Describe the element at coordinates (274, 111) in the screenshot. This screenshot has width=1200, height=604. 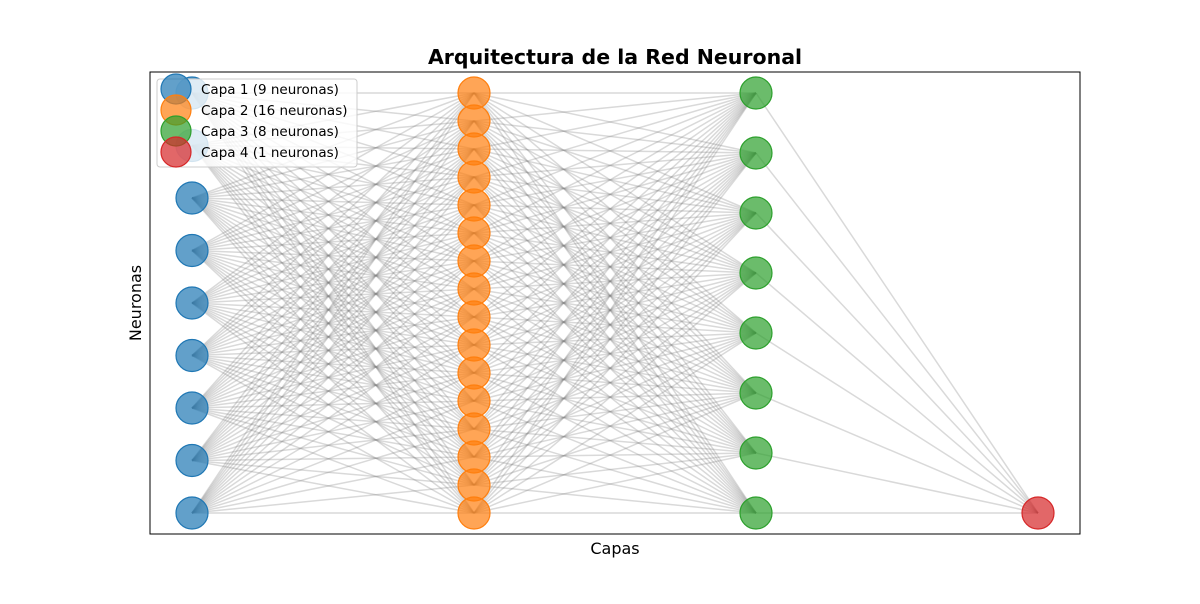
I see `legend-label: Capa 2 (16 neuronas)` at that location.